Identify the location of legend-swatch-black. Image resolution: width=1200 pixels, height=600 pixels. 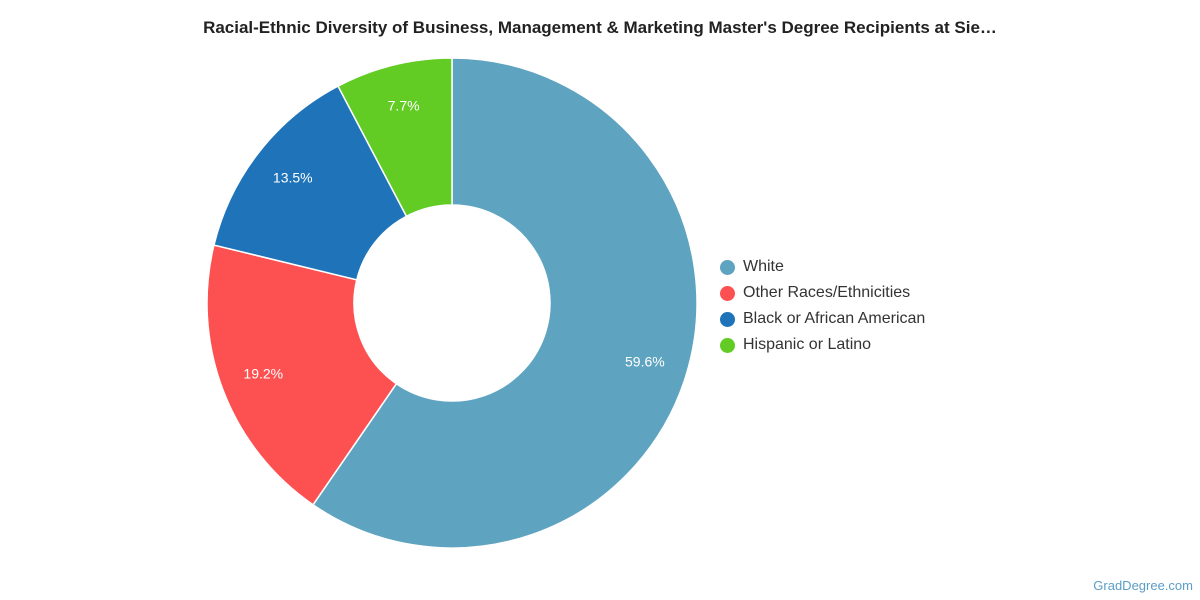
(727, 319).